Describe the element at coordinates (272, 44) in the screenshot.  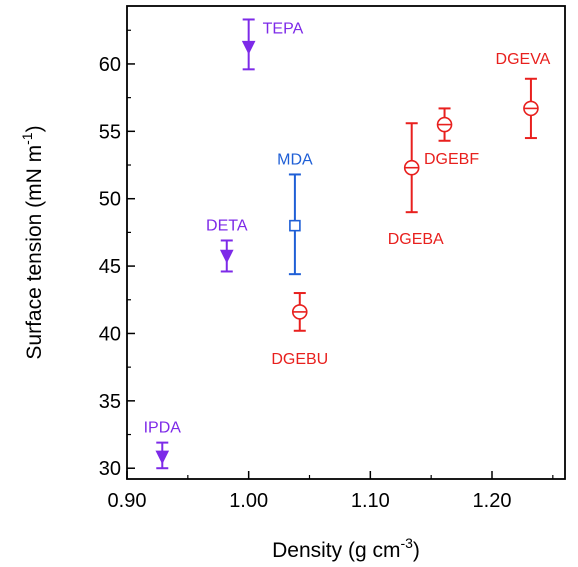
I see `data-point-tepa: TEPA` at that location.